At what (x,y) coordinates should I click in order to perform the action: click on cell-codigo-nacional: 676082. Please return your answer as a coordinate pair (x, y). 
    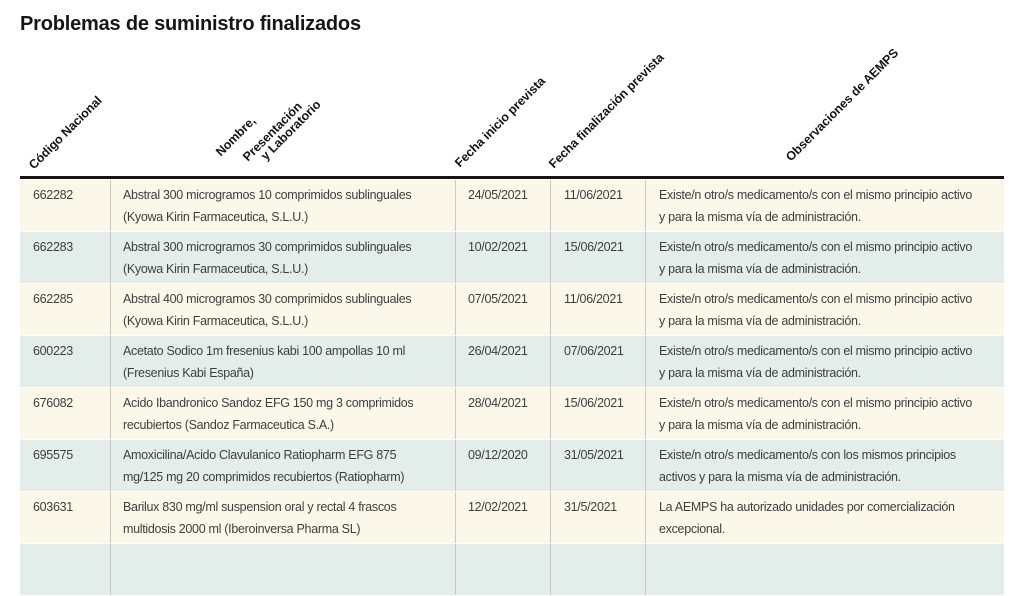
    Looking at the image, I should click on (53, 403).